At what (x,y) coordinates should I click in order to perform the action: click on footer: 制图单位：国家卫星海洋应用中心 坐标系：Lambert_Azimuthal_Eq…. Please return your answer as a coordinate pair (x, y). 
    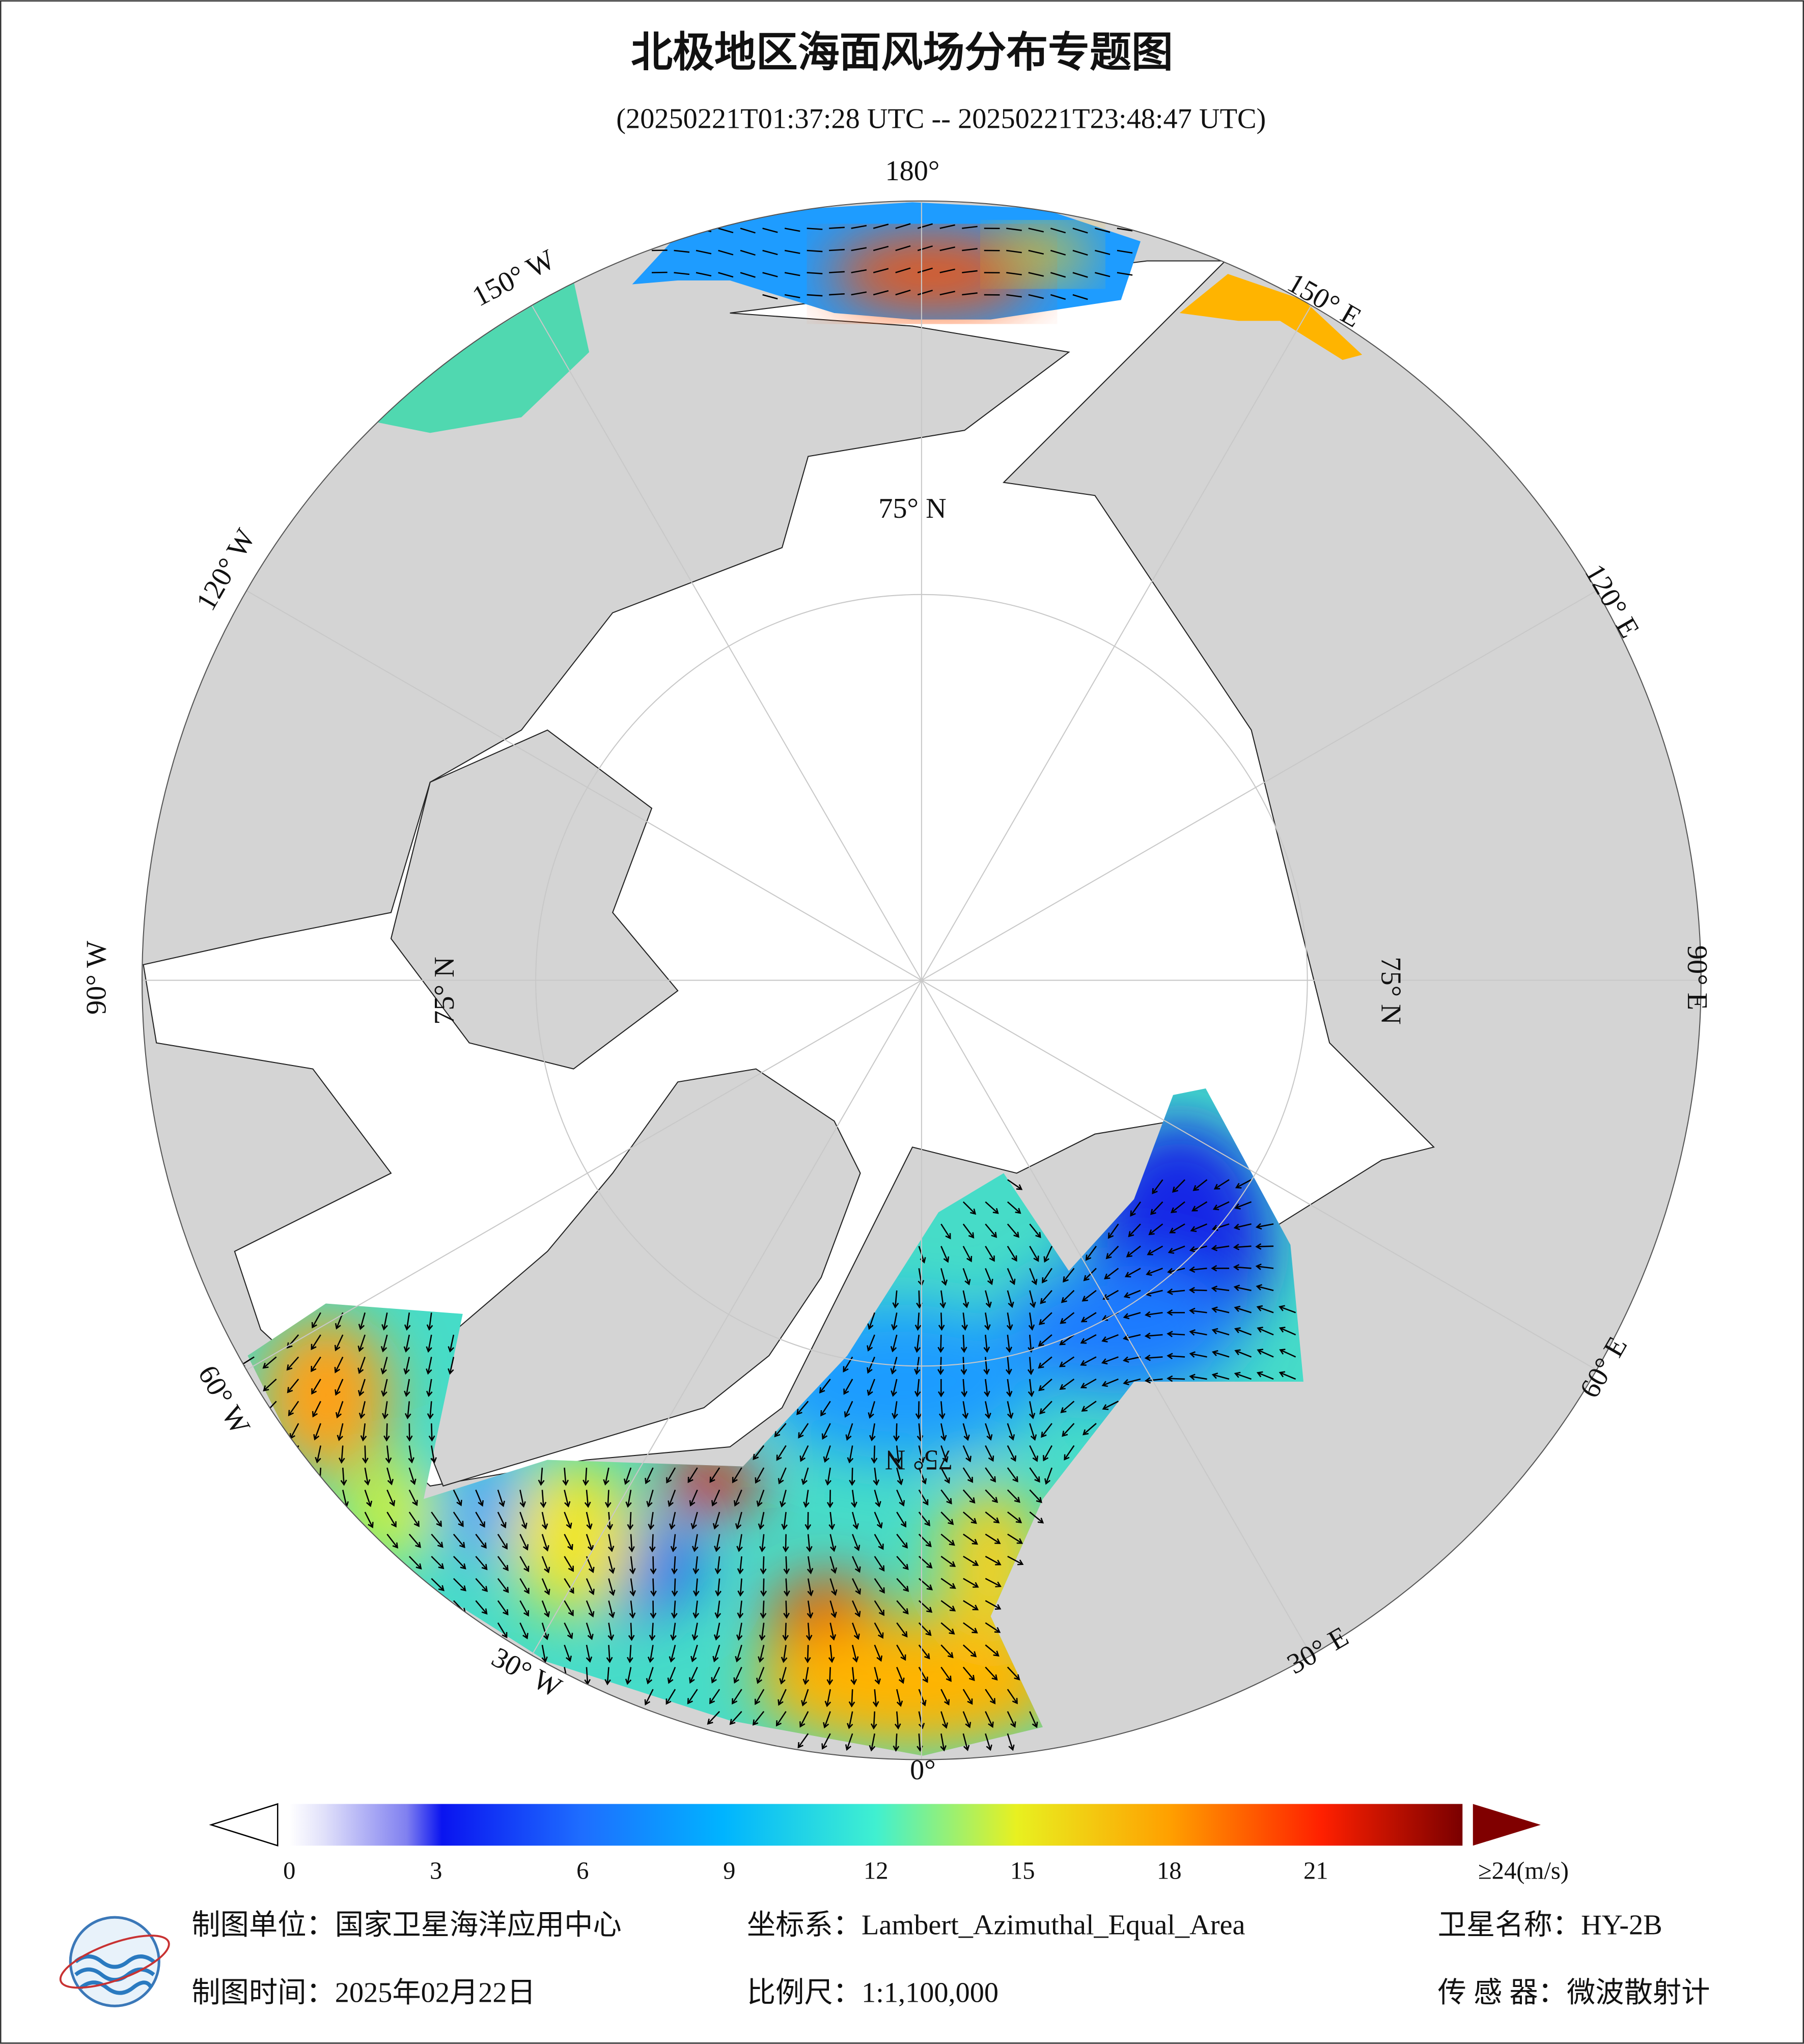
    Looking at the image, I should click on (950, 1959).